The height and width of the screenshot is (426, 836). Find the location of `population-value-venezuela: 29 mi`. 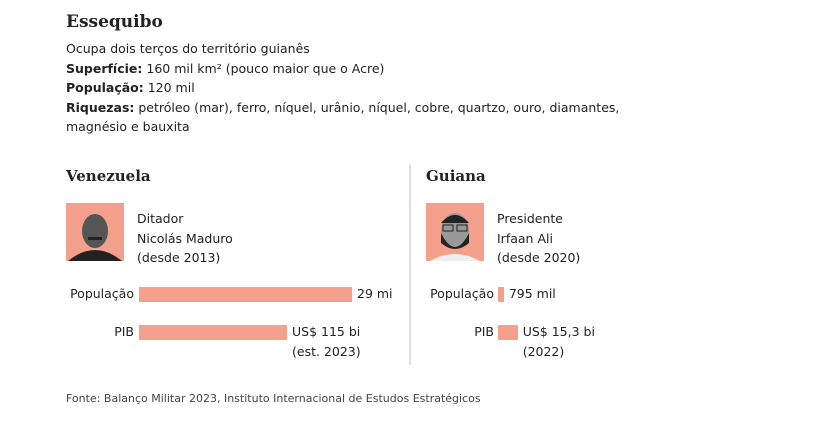

population-value-venezuela: 29 mi is located at coordinates (375, 293).